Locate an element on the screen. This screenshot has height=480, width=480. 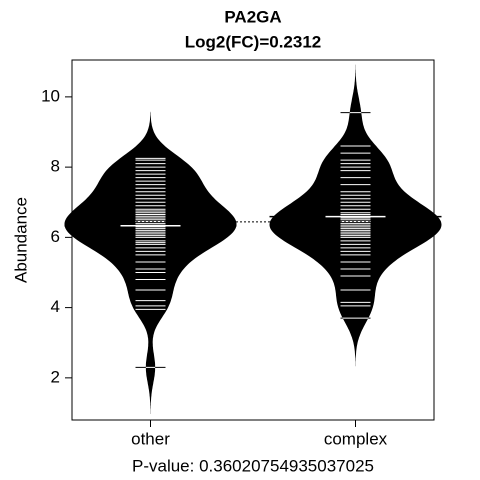
chart-subtitle: Log2(FC)=0.2312 is located at coordinates (253, 41).